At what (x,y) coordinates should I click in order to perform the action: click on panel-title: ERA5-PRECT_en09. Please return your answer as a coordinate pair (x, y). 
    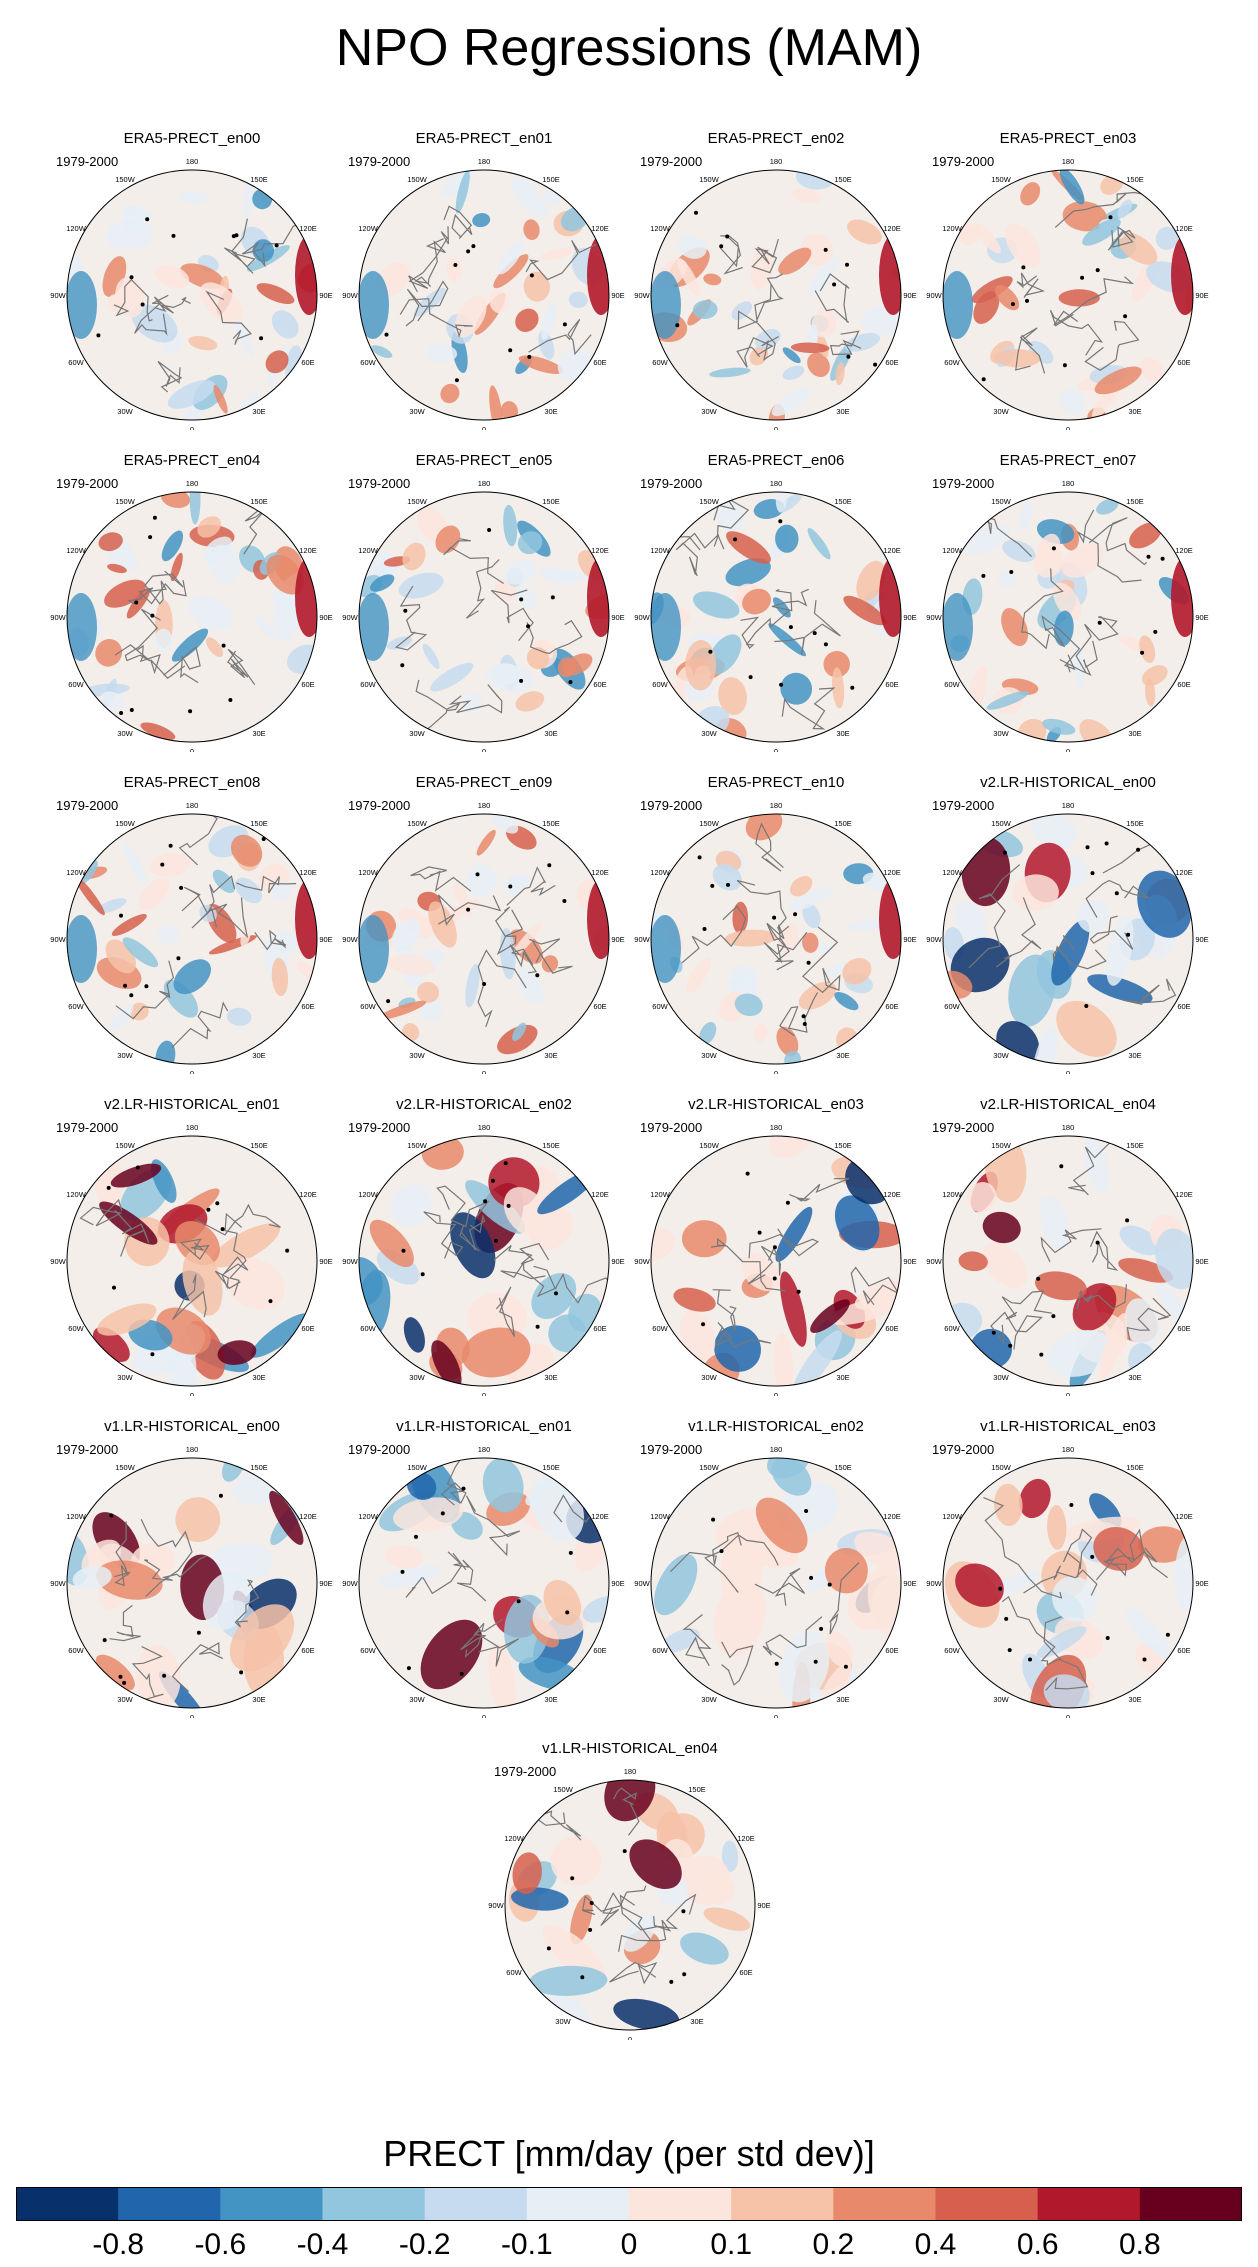
    Looking at the image, I should click on (484, 782).